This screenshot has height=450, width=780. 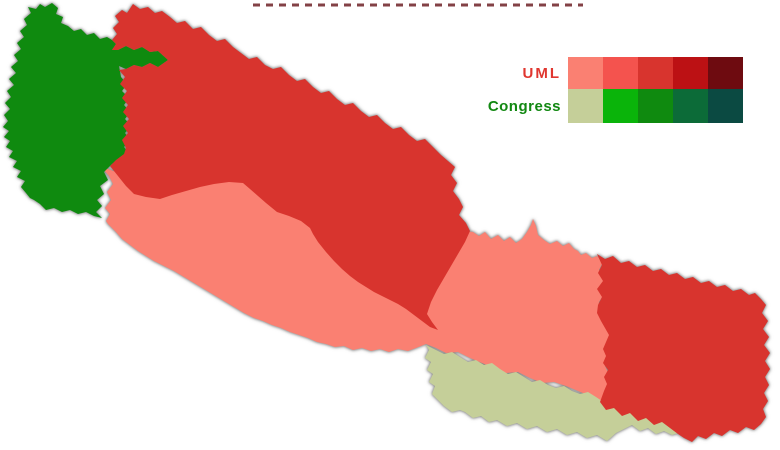 I want to click on legend: UML Congress, so click(x=604, y=90).